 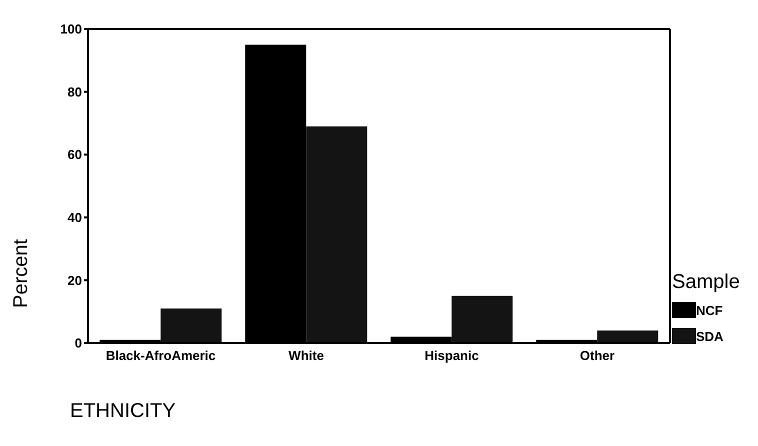 What do you see at coordinates (709, 310) in the screenshot?
I see `legend-label: NCF` at bounding box center [709, 310].